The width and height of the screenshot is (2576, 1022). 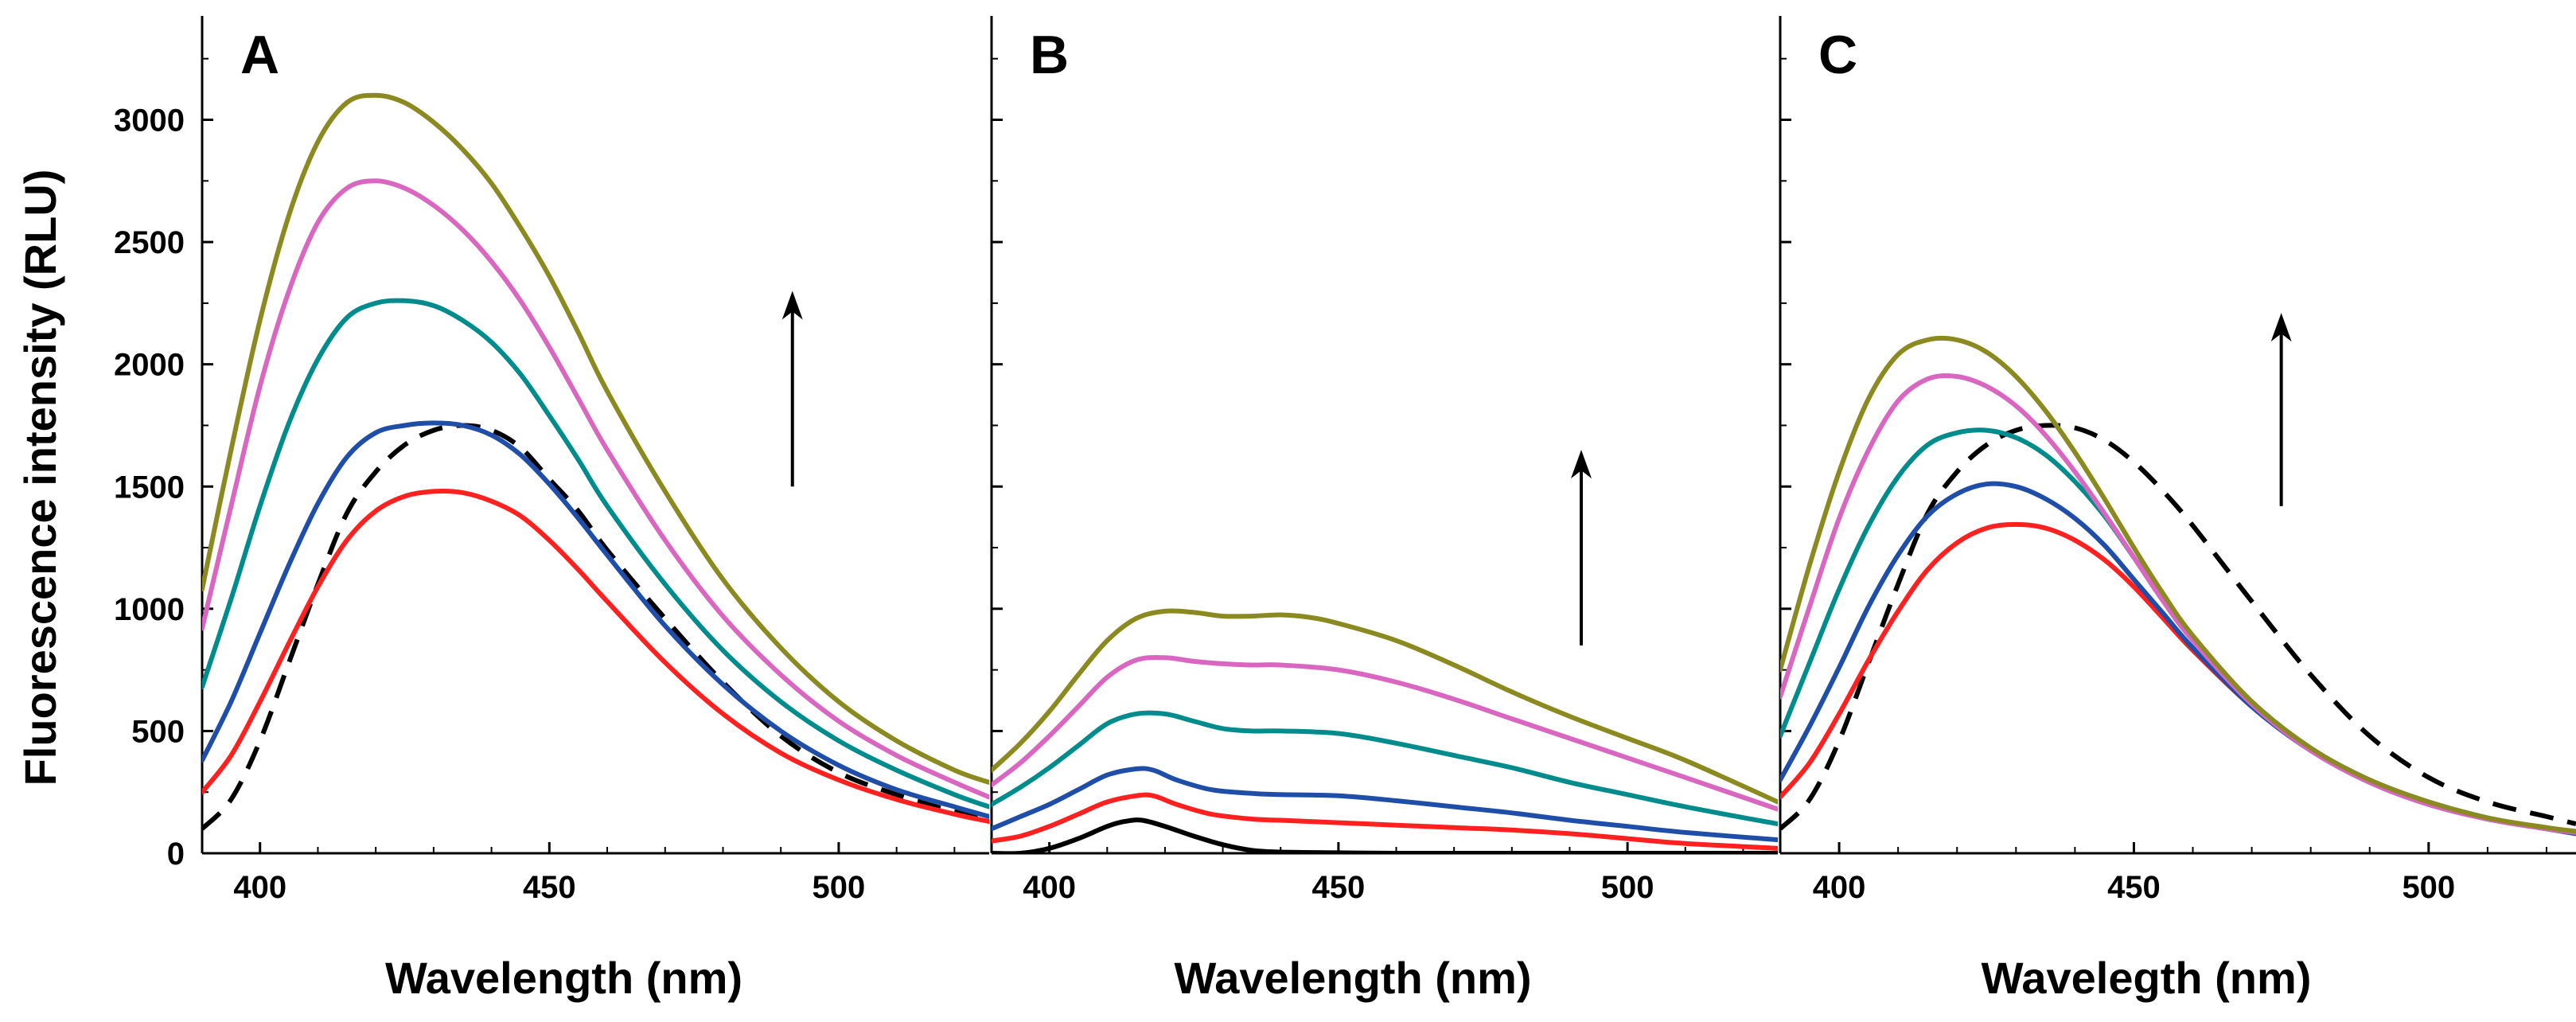 What do you see at coordinates (1049, 55) in the screenshot?
I see `panel-letter: B` at bounding box center [1049, 55].